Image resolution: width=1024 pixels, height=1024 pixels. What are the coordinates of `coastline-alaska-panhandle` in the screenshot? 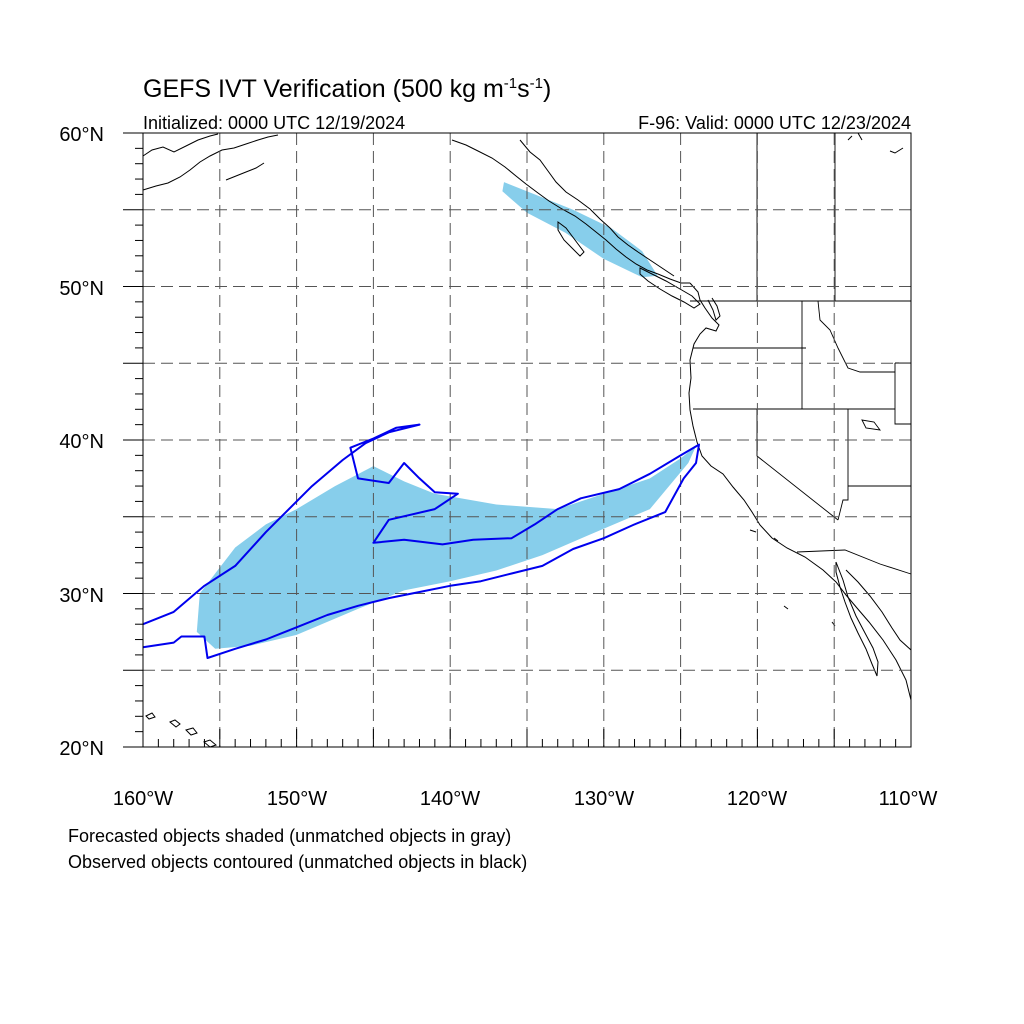 It's located at (570, 211).